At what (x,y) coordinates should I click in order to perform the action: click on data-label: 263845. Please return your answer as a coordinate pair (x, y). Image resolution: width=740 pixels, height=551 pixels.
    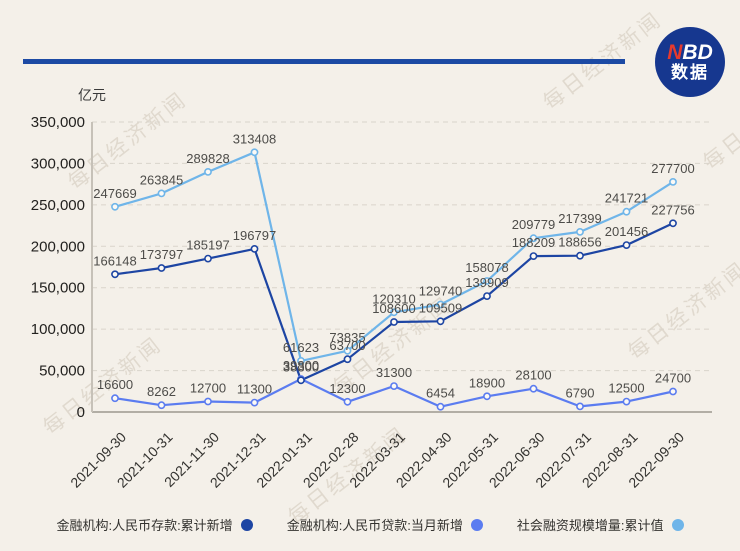
    Looking at the image, I should click on (161, 179).